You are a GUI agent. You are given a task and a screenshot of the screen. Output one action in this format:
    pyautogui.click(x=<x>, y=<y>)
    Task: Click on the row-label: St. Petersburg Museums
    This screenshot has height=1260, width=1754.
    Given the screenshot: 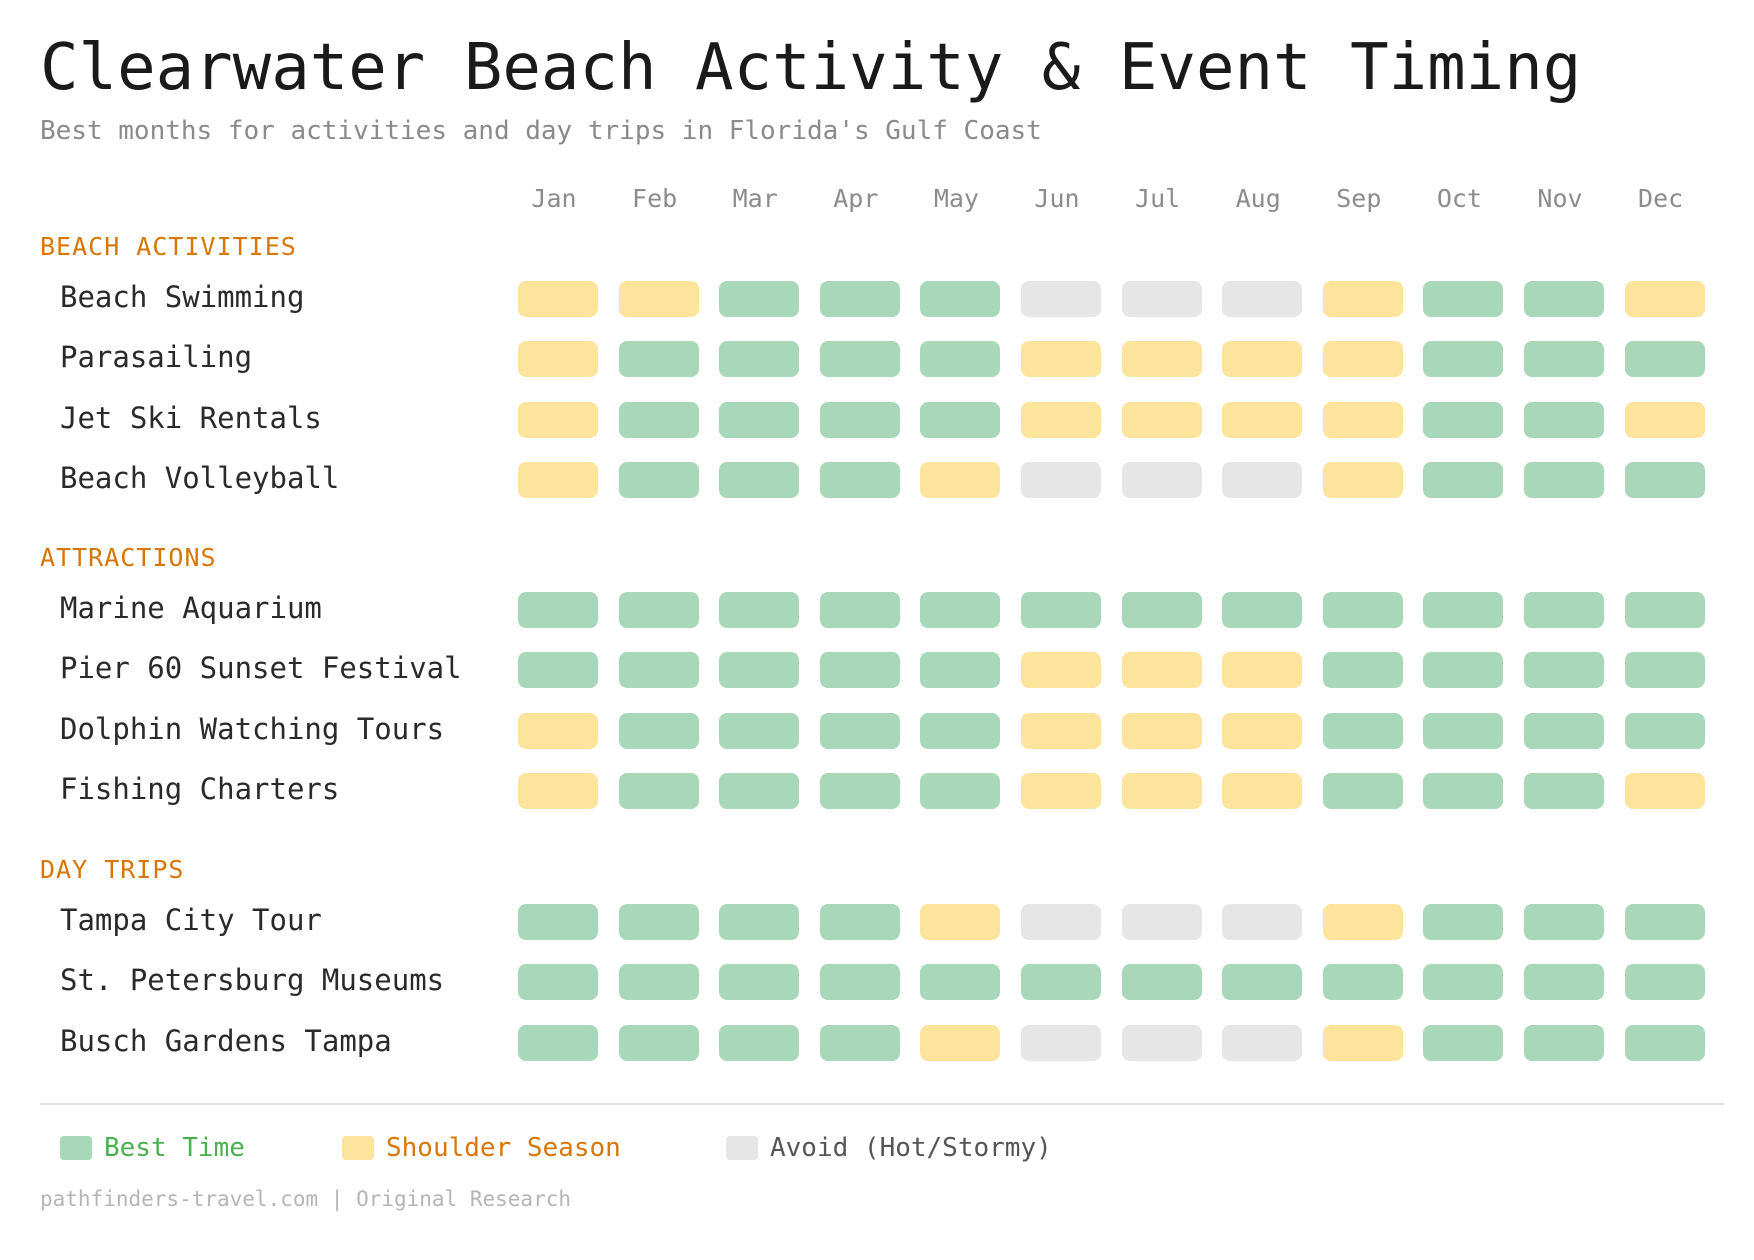 What is the action you would take?
    pyautogui.click(x=252, y=980)
    